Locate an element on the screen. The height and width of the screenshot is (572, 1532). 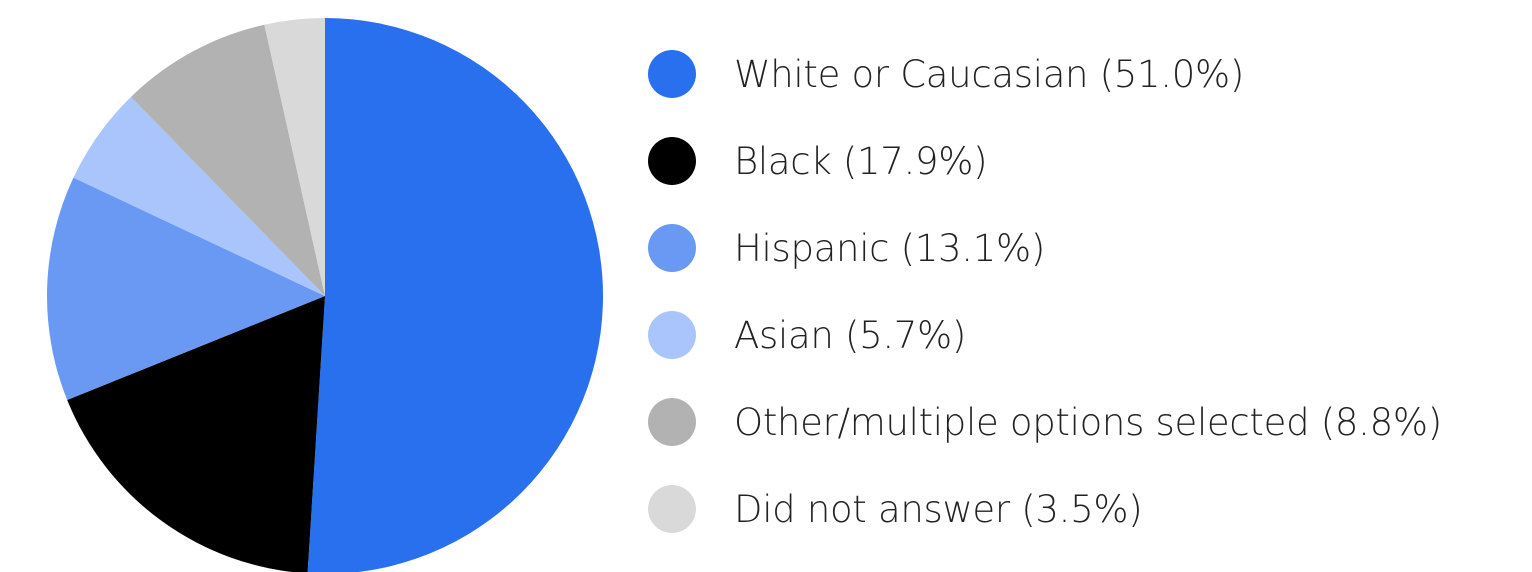
legend-label: Black (17.9%) is located at coordinates (861, 161).